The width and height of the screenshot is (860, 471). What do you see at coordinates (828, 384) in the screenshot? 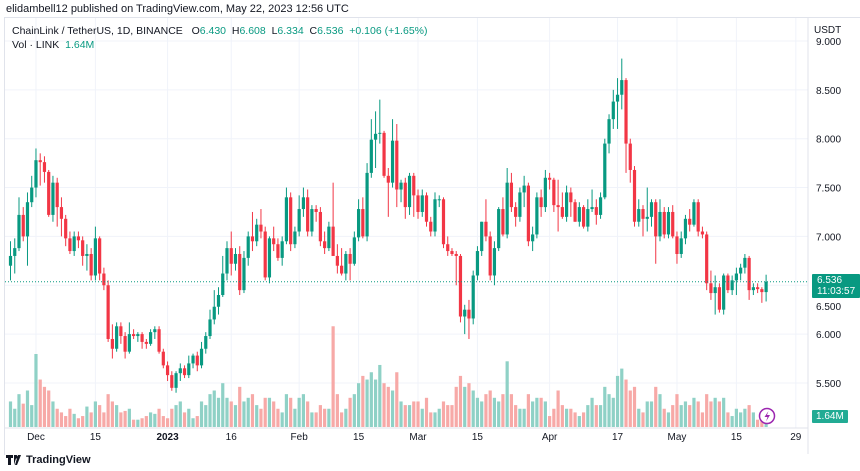
I see `price-tick: 5.500` at bounding box center [828, 384].